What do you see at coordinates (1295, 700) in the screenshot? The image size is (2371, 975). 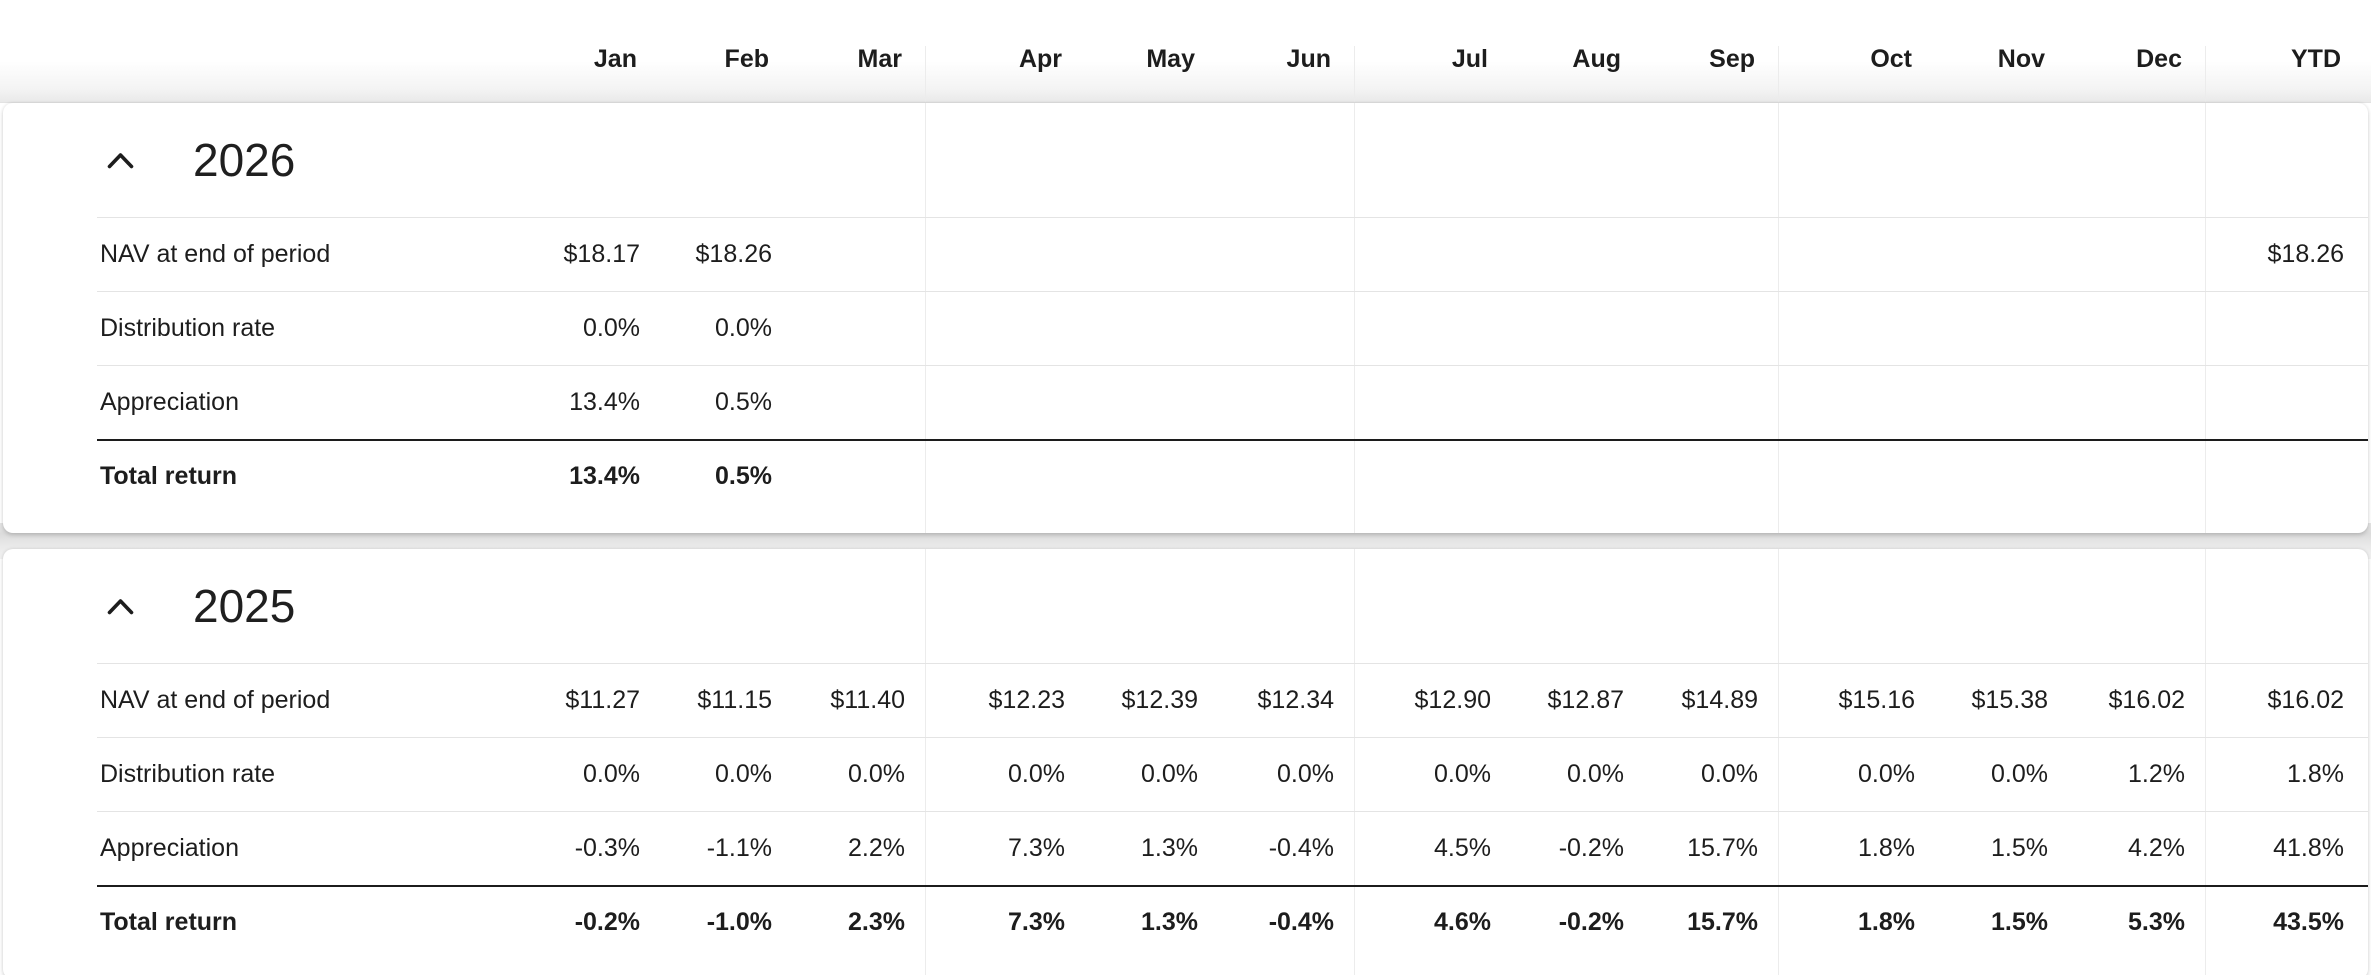 I see `value-cell: $12.34` at bounding box center [1295, 700].